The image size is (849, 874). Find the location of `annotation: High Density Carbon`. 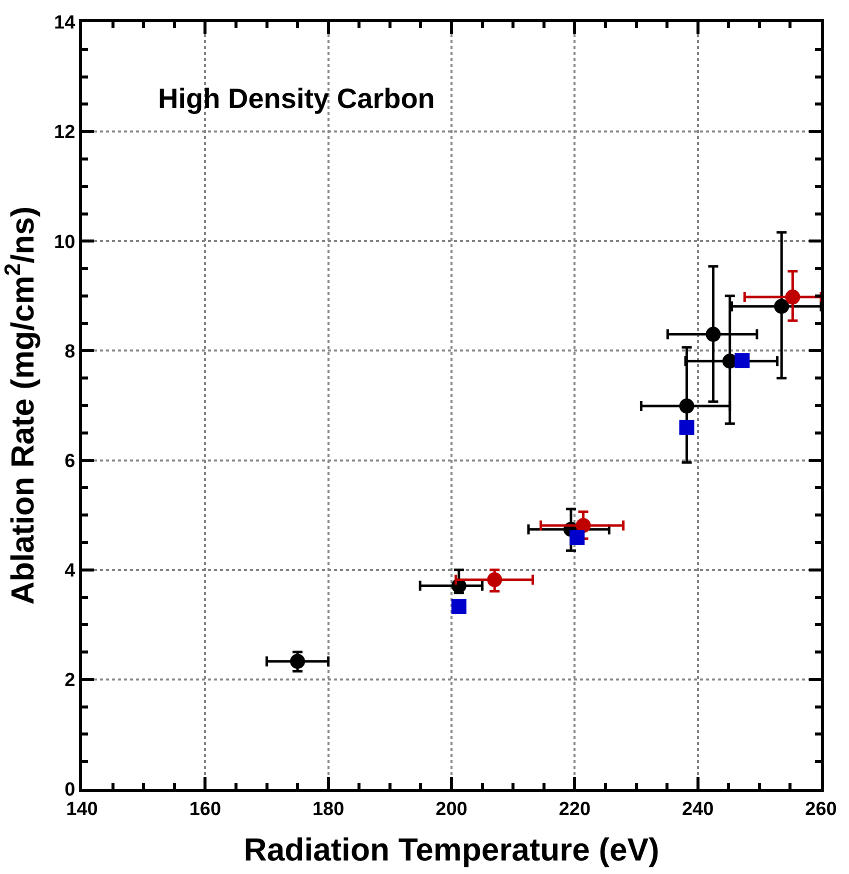

annotation: High Density Carbon is located at coordinates (296, 98).